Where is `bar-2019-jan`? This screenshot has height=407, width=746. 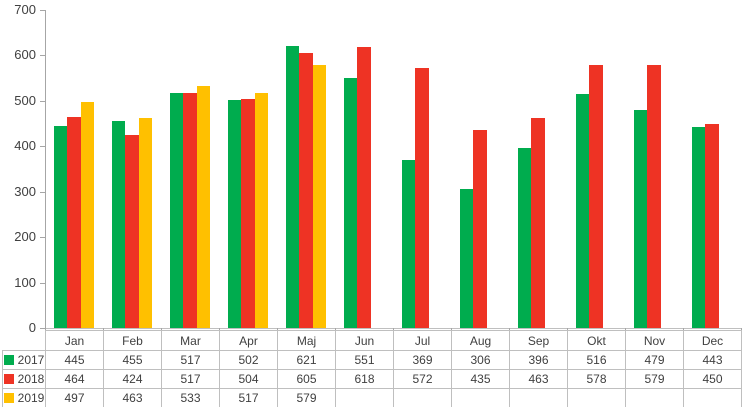
bar-2019-jan is located at coordinates (87, 215).